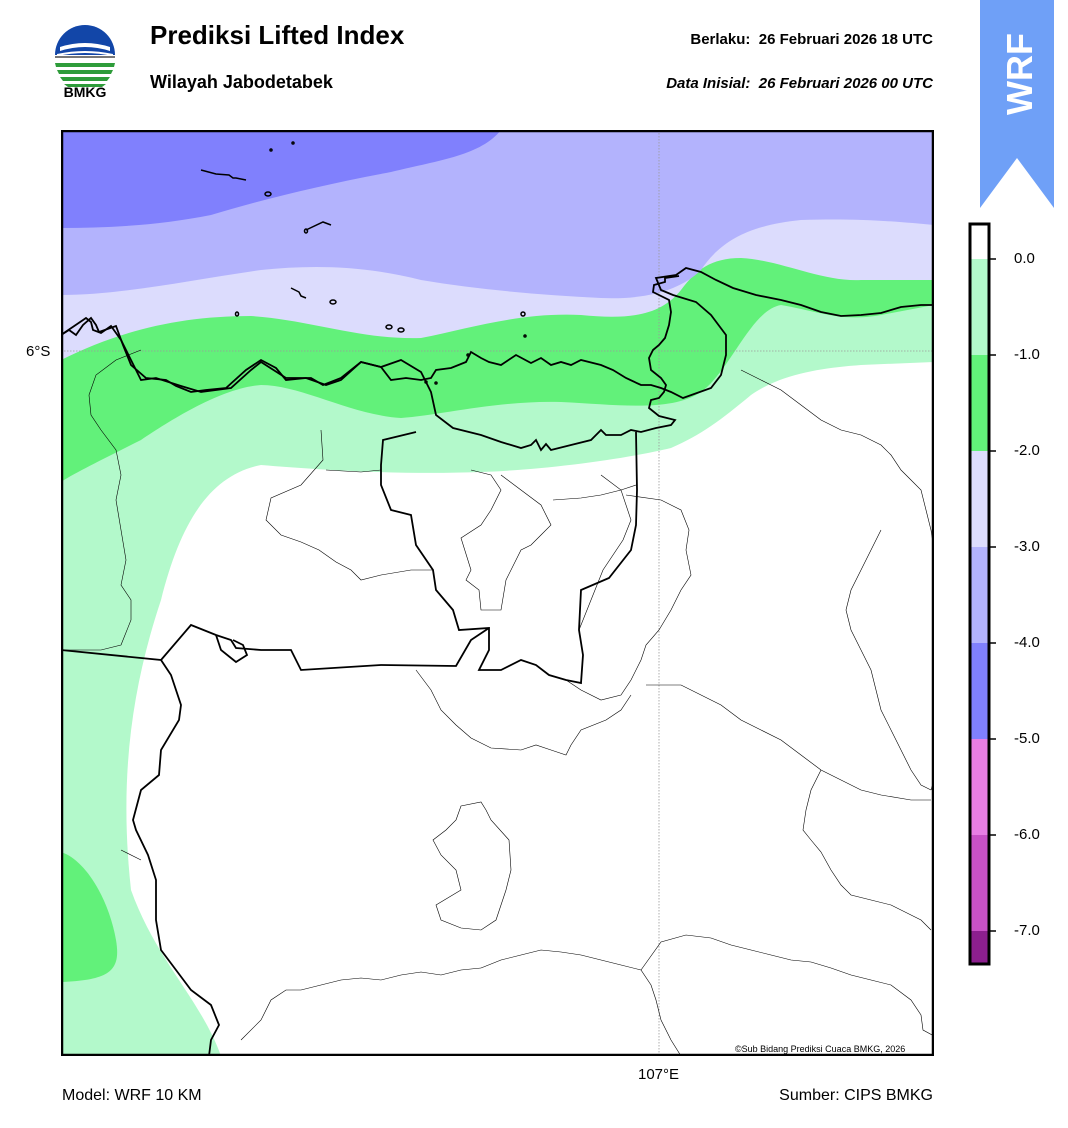  Describe the element at coordinates (281, 179) in the screenshot. I see `li-band-minus4-to-minus5` at that location.